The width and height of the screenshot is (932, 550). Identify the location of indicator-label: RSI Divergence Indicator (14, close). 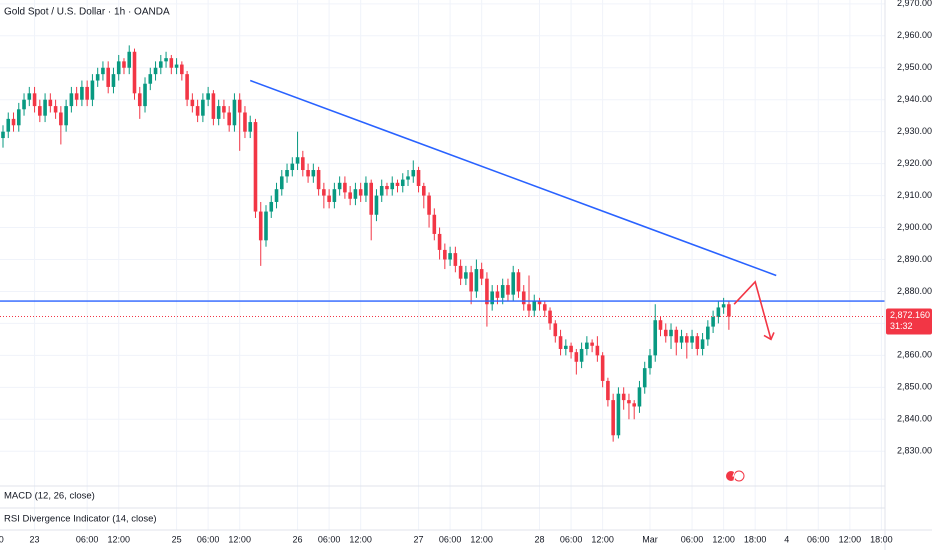
(80, 519).